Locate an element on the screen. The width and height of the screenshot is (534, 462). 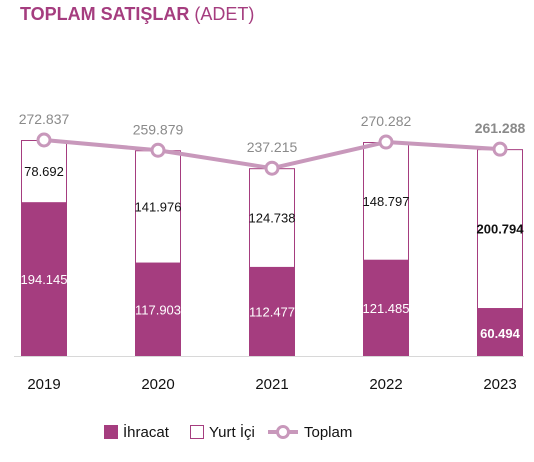
label-toplam-2022: 270.282 is located at coordinates (386, 121).